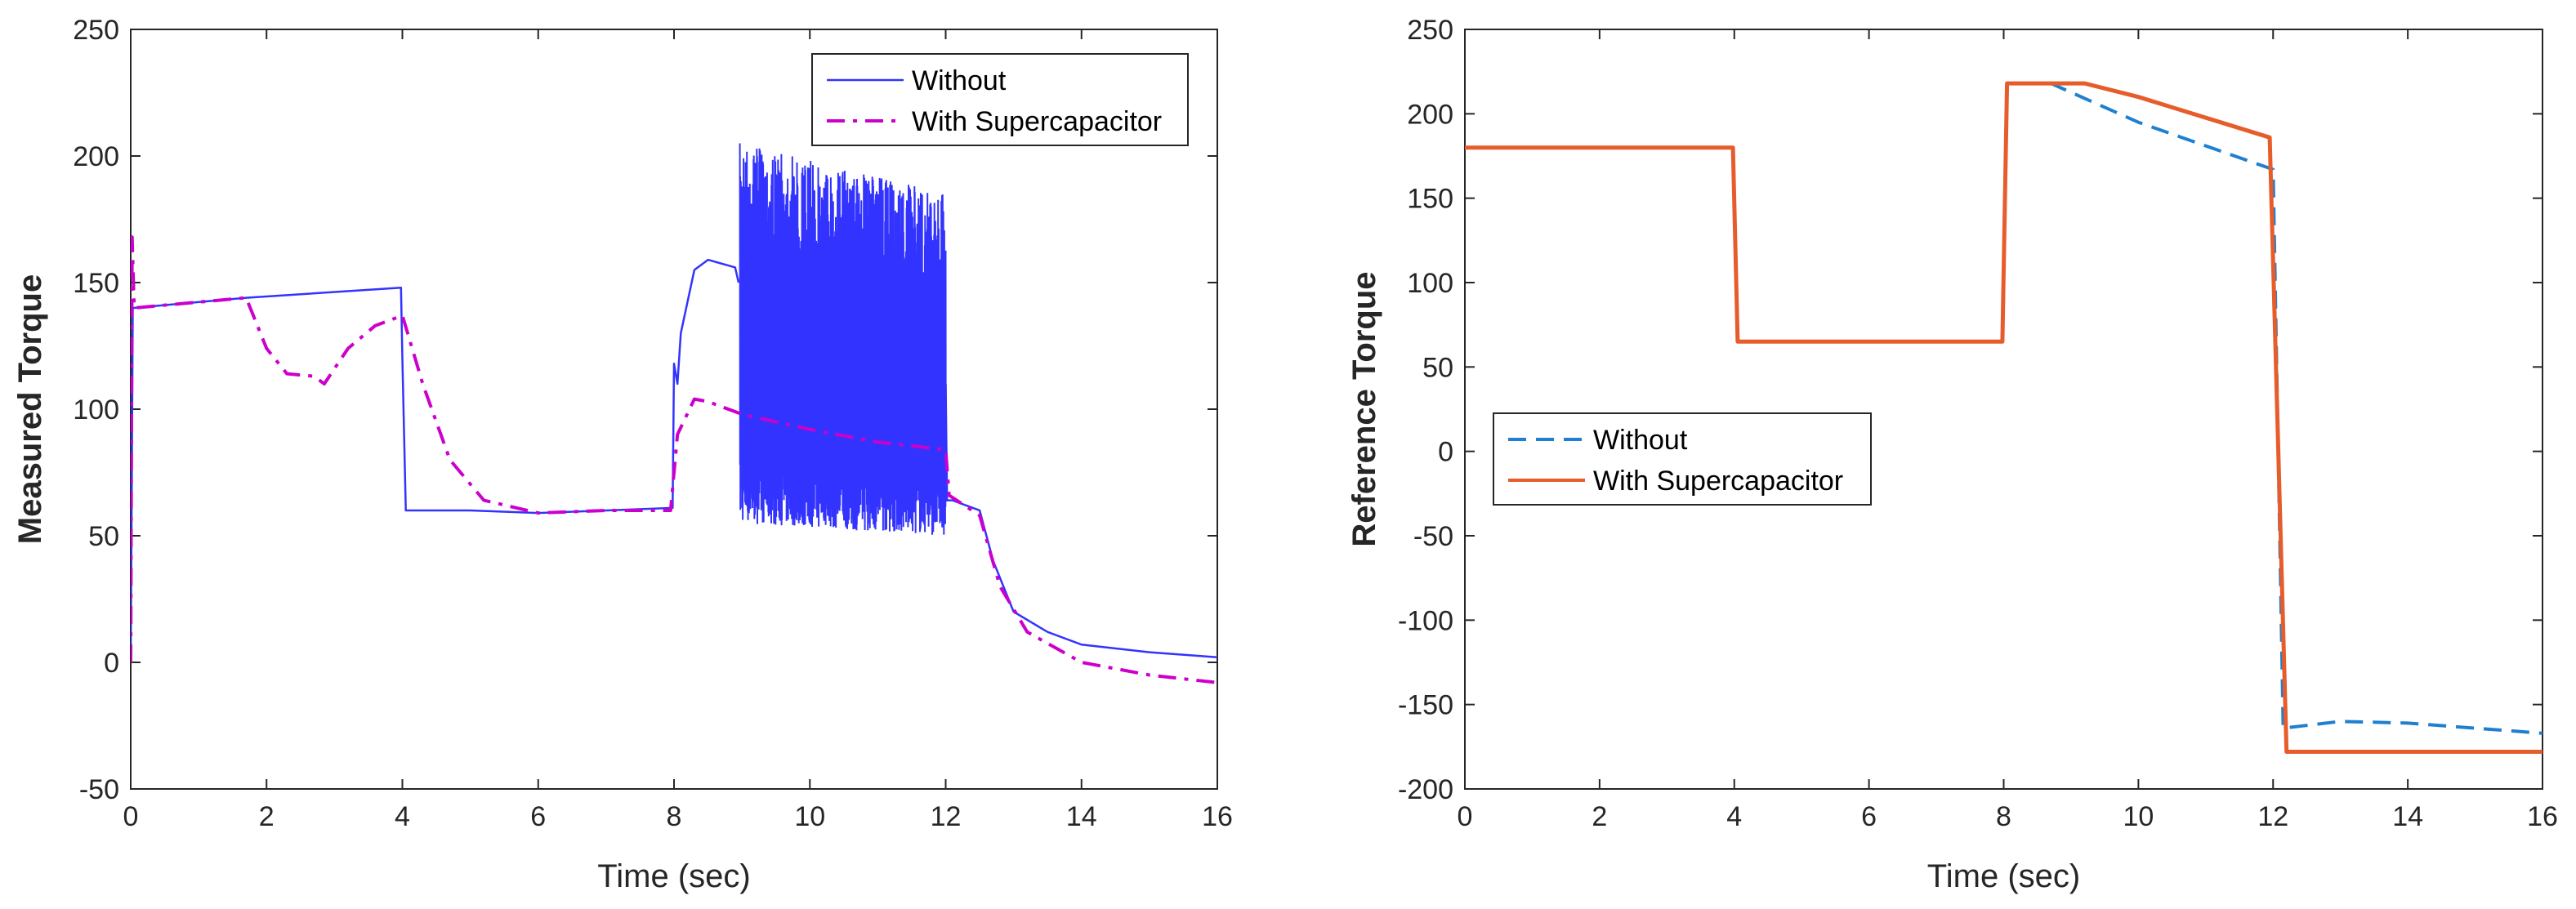 This screenshot has height=909, width=2576. I want to click on y-axis-label: Measured Torque, so click(30, 409).